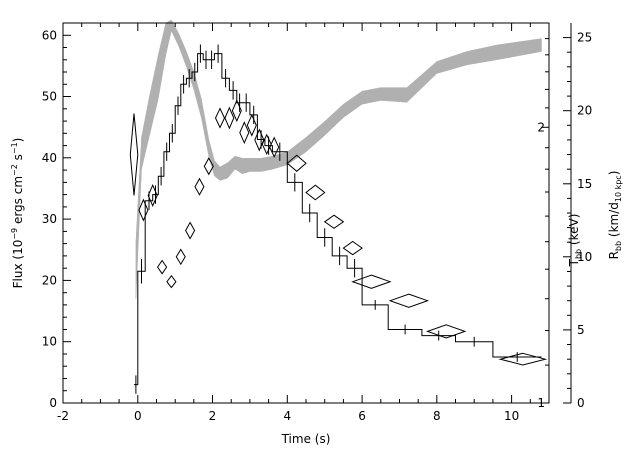  Describe the element at coordinates (53, 403) in the screenshot. I see `flux-tick-label: 0` at that location.